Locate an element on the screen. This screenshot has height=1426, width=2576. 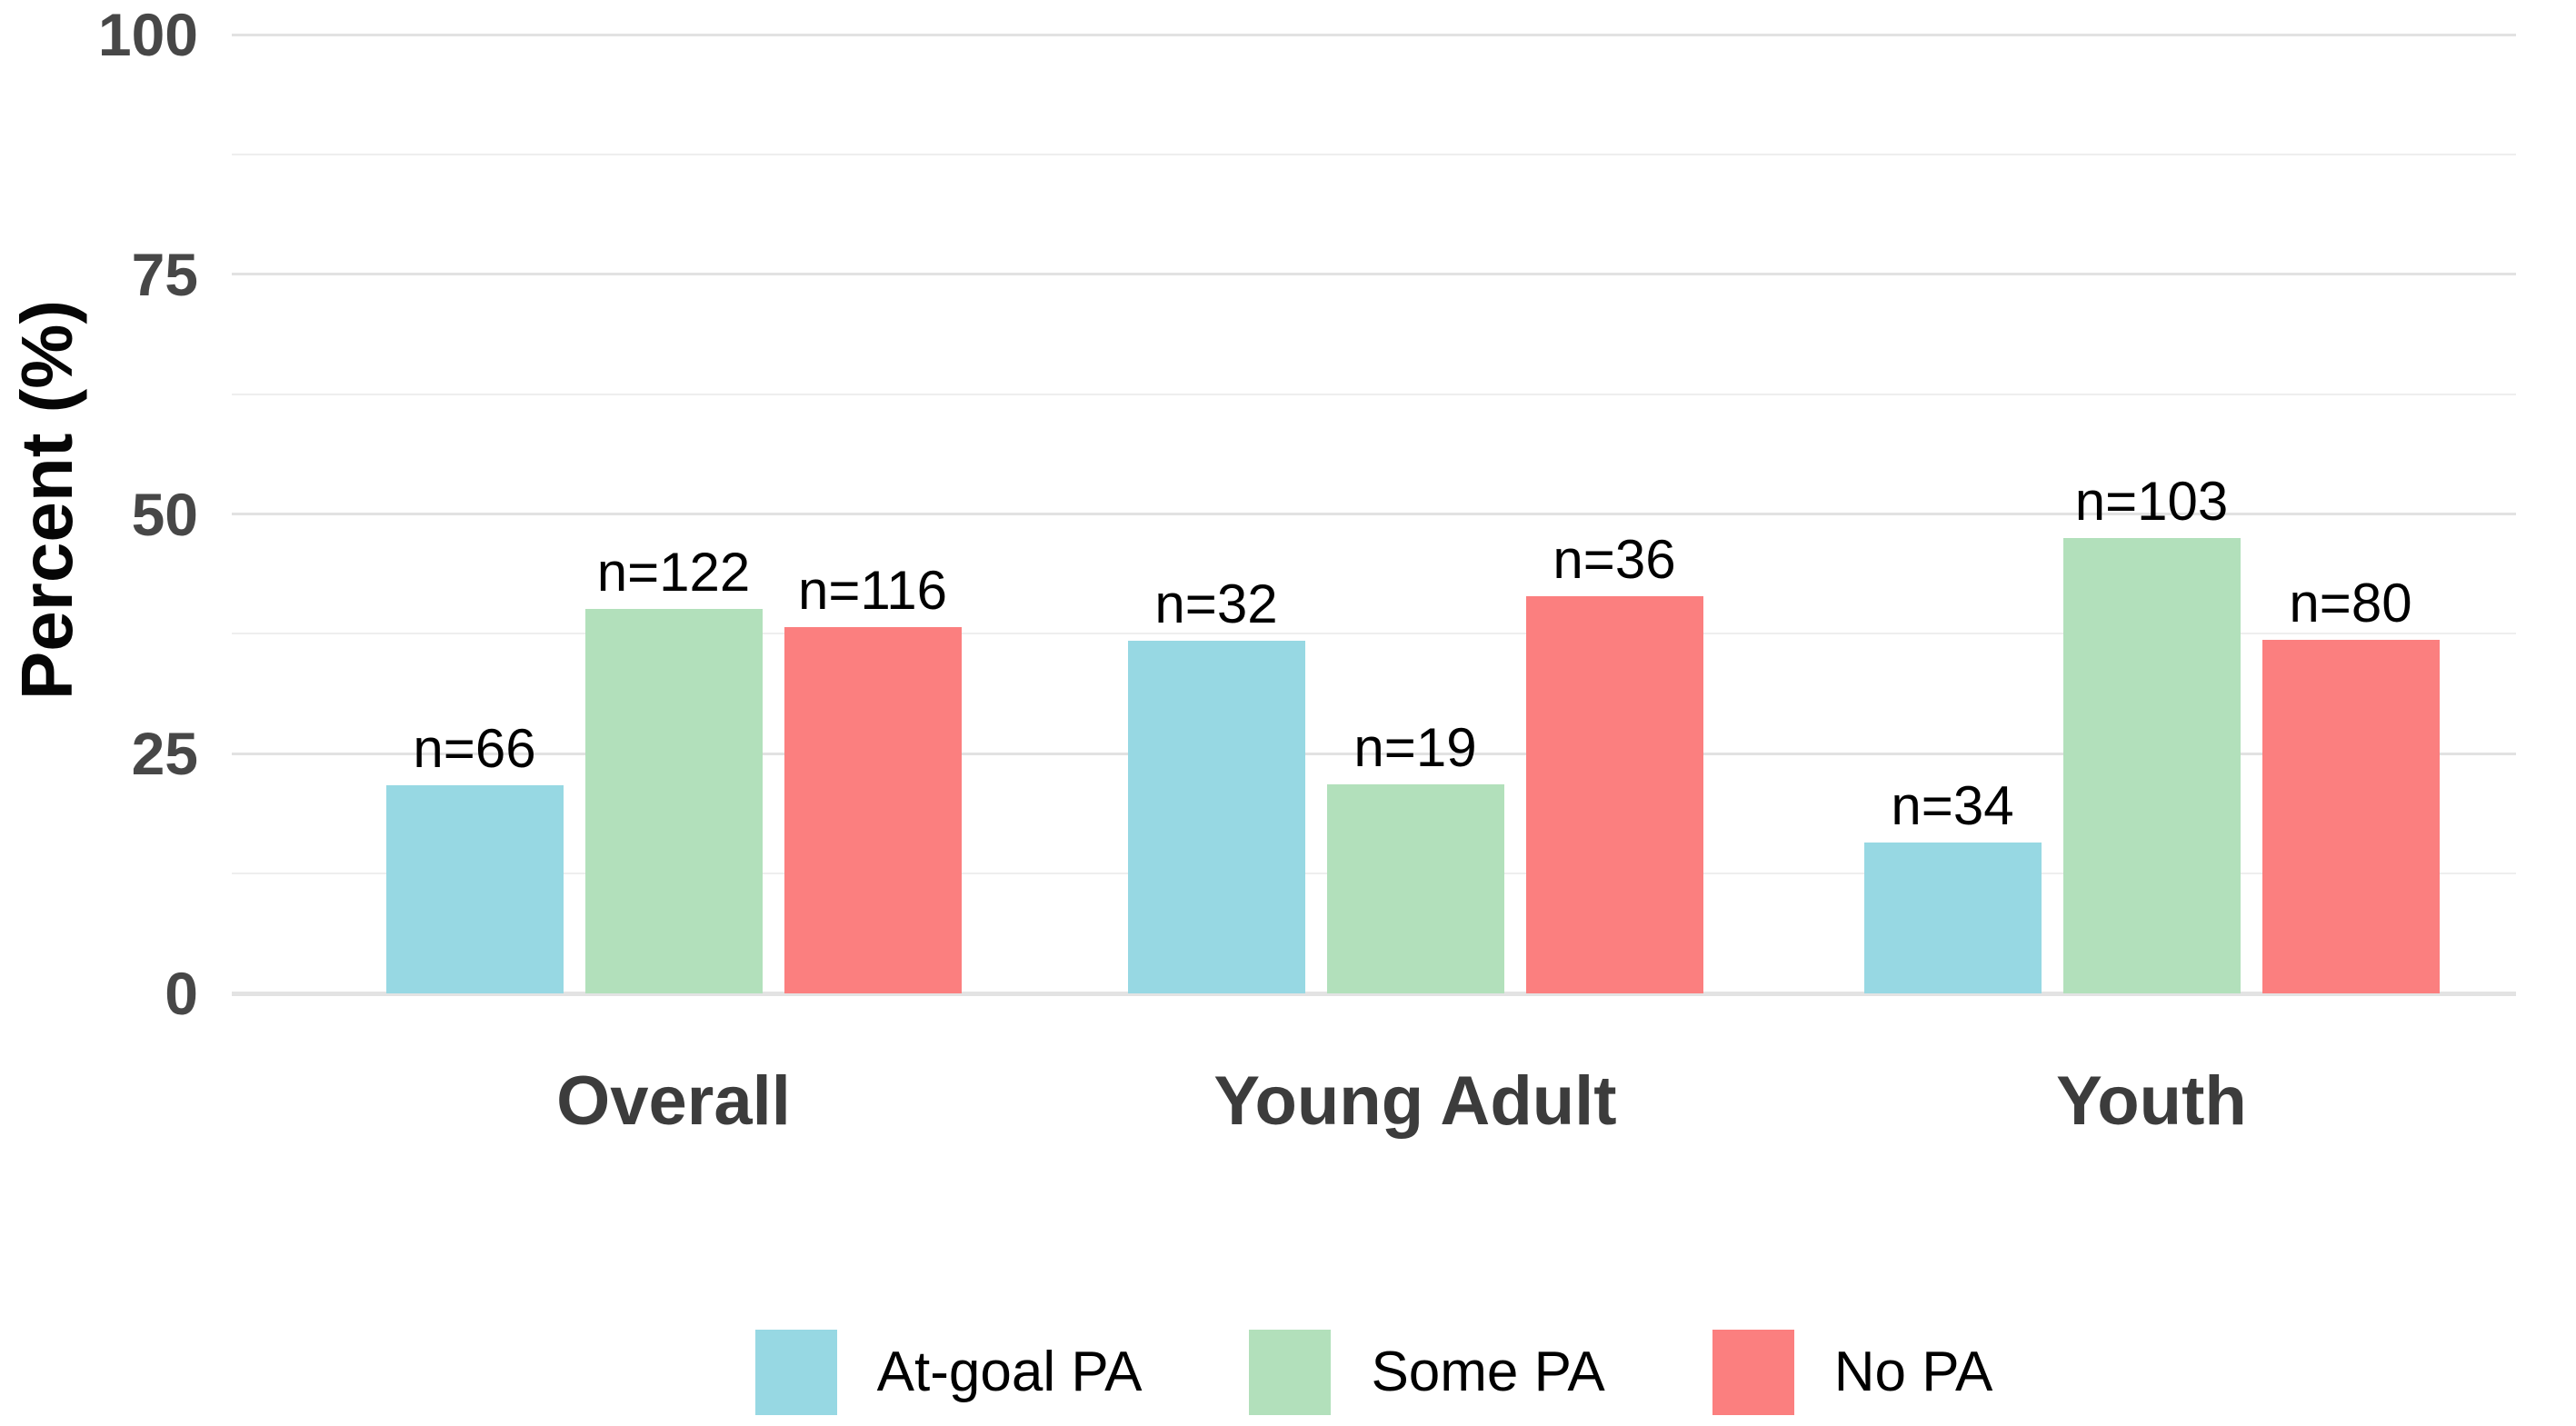
legend-label: At-goal PA is located at coordinates (1009, 1372).